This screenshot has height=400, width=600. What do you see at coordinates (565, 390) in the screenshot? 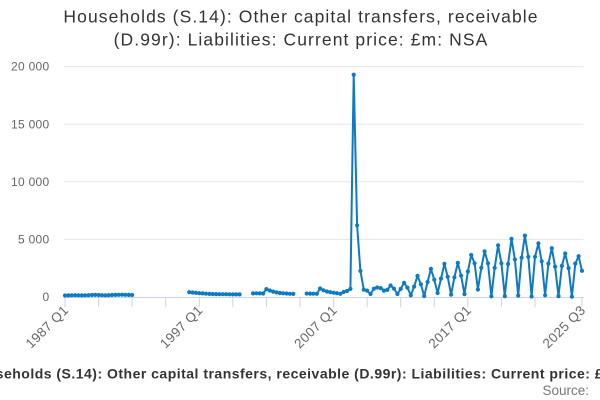
I see `svg-text: Source:` at bounding box center [565, 390].